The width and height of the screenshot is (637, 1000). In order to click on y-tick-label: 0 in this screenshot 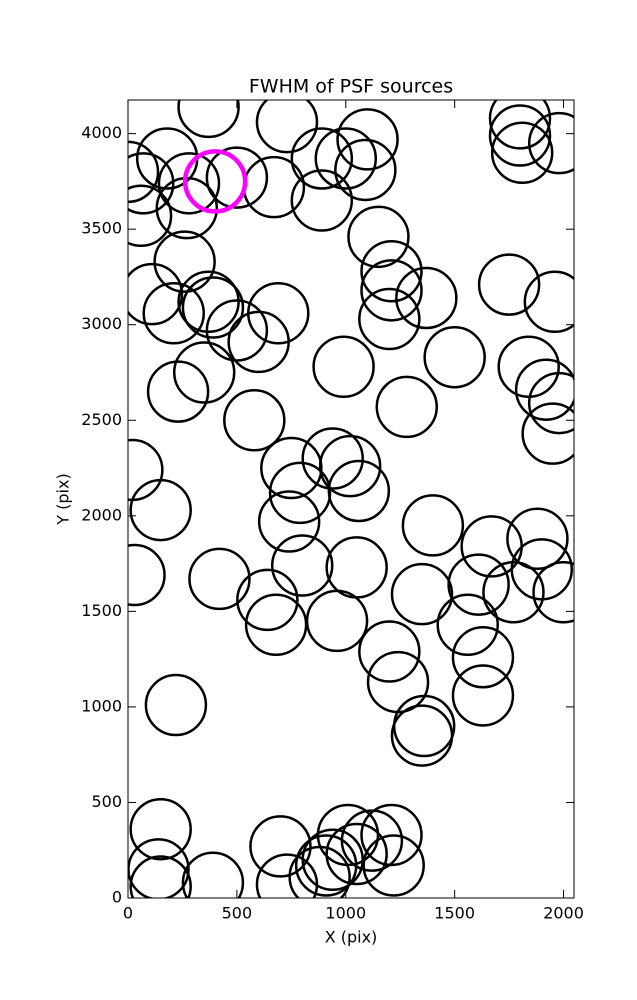, I will do `click(117, 897)`.